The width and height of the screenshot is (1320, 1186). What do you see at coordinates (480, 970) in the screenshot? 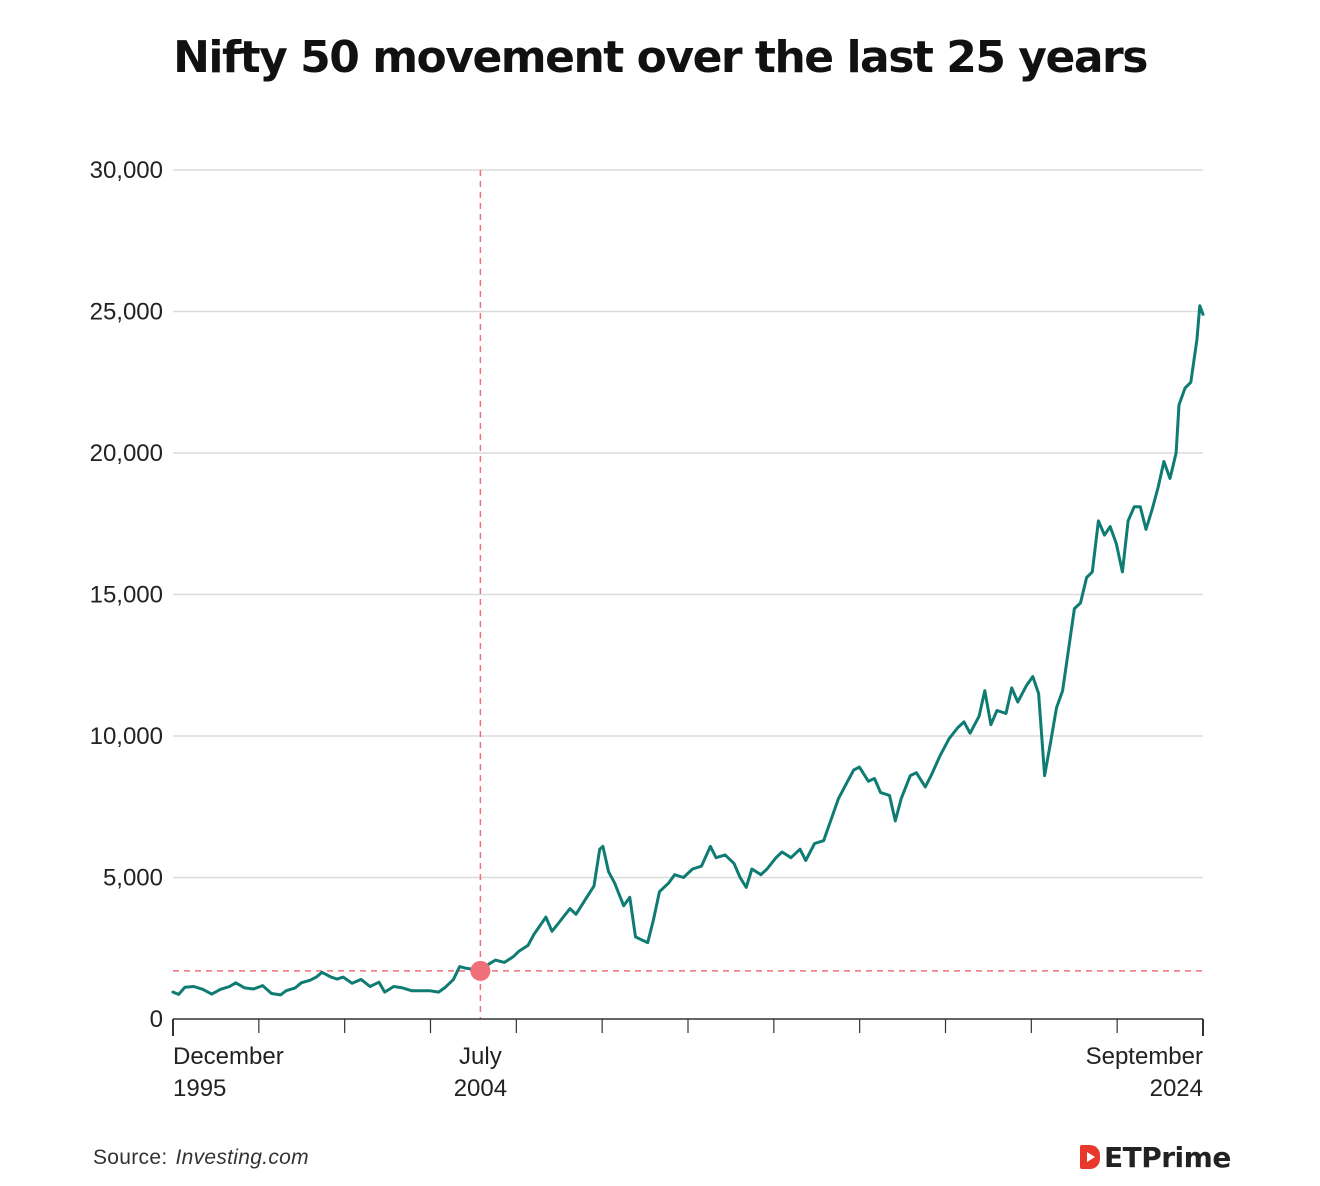
I see `highlight-point` at bounding box center [480, 970].